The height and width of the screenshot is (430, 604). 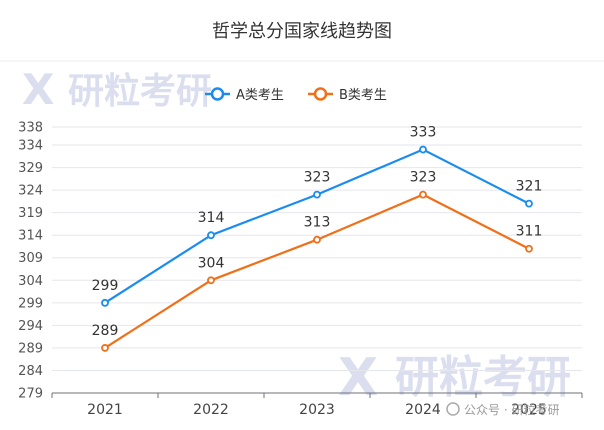 I want to click on y-tick-label: 284, so click(x=30, y=371).